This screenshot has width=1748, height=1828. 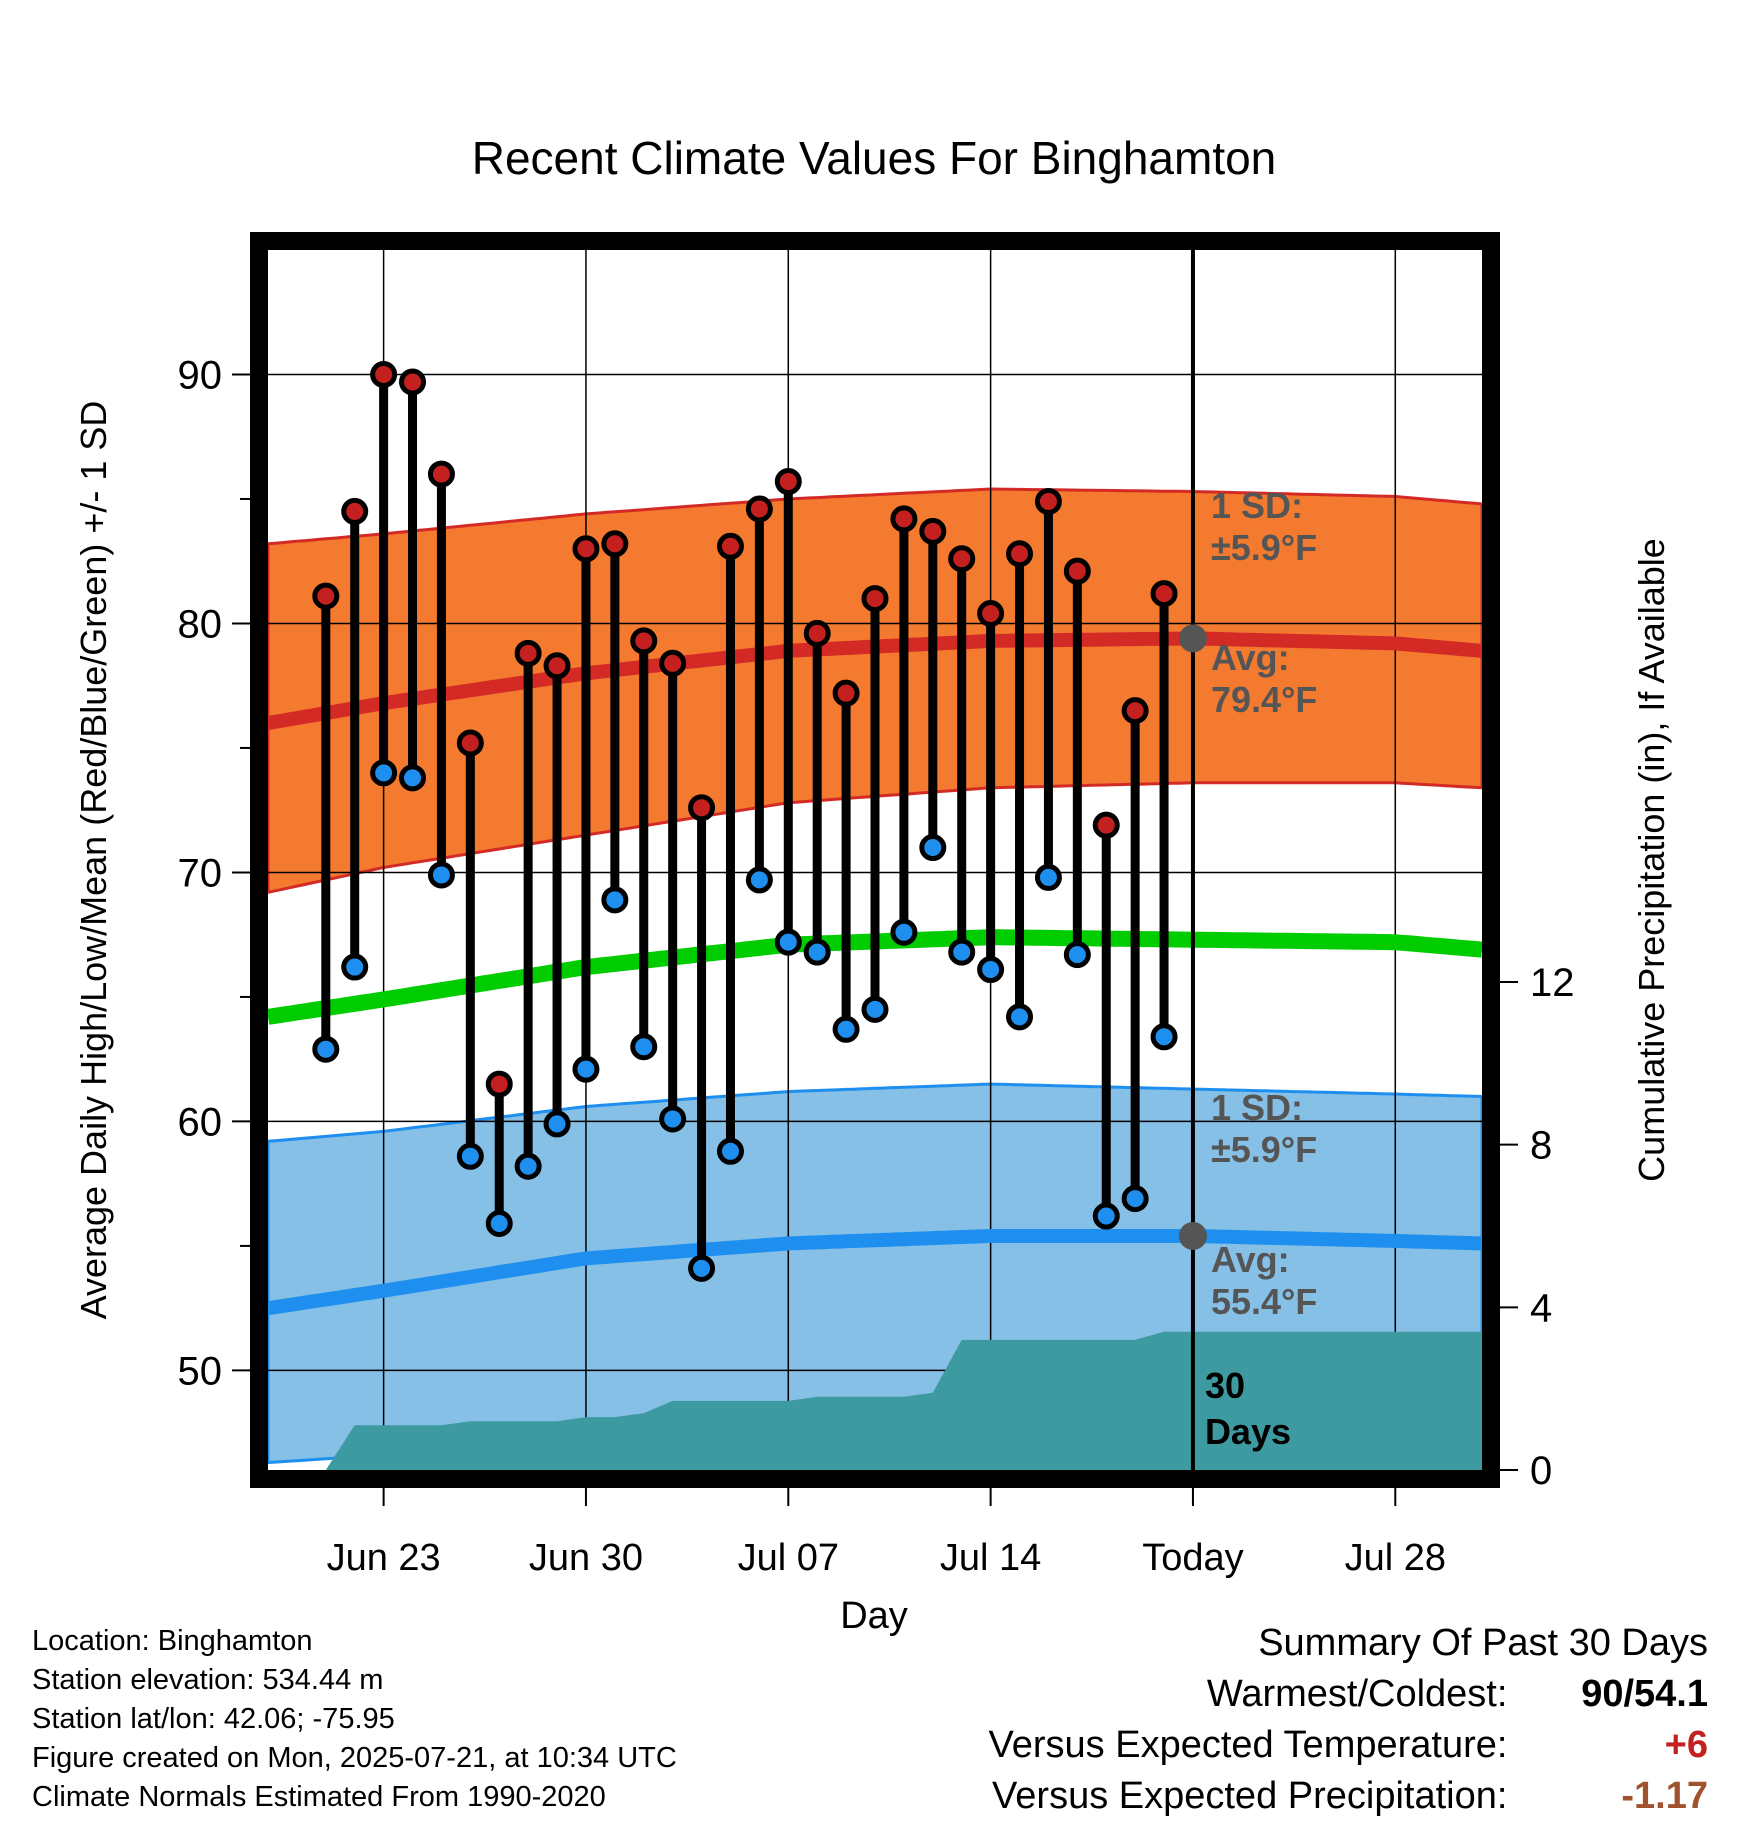 What do you see at coordinates (1644, 1694) in the screenshot?
I see `warmest-value: 90/54.1` at bounding box center [1644, 1694].